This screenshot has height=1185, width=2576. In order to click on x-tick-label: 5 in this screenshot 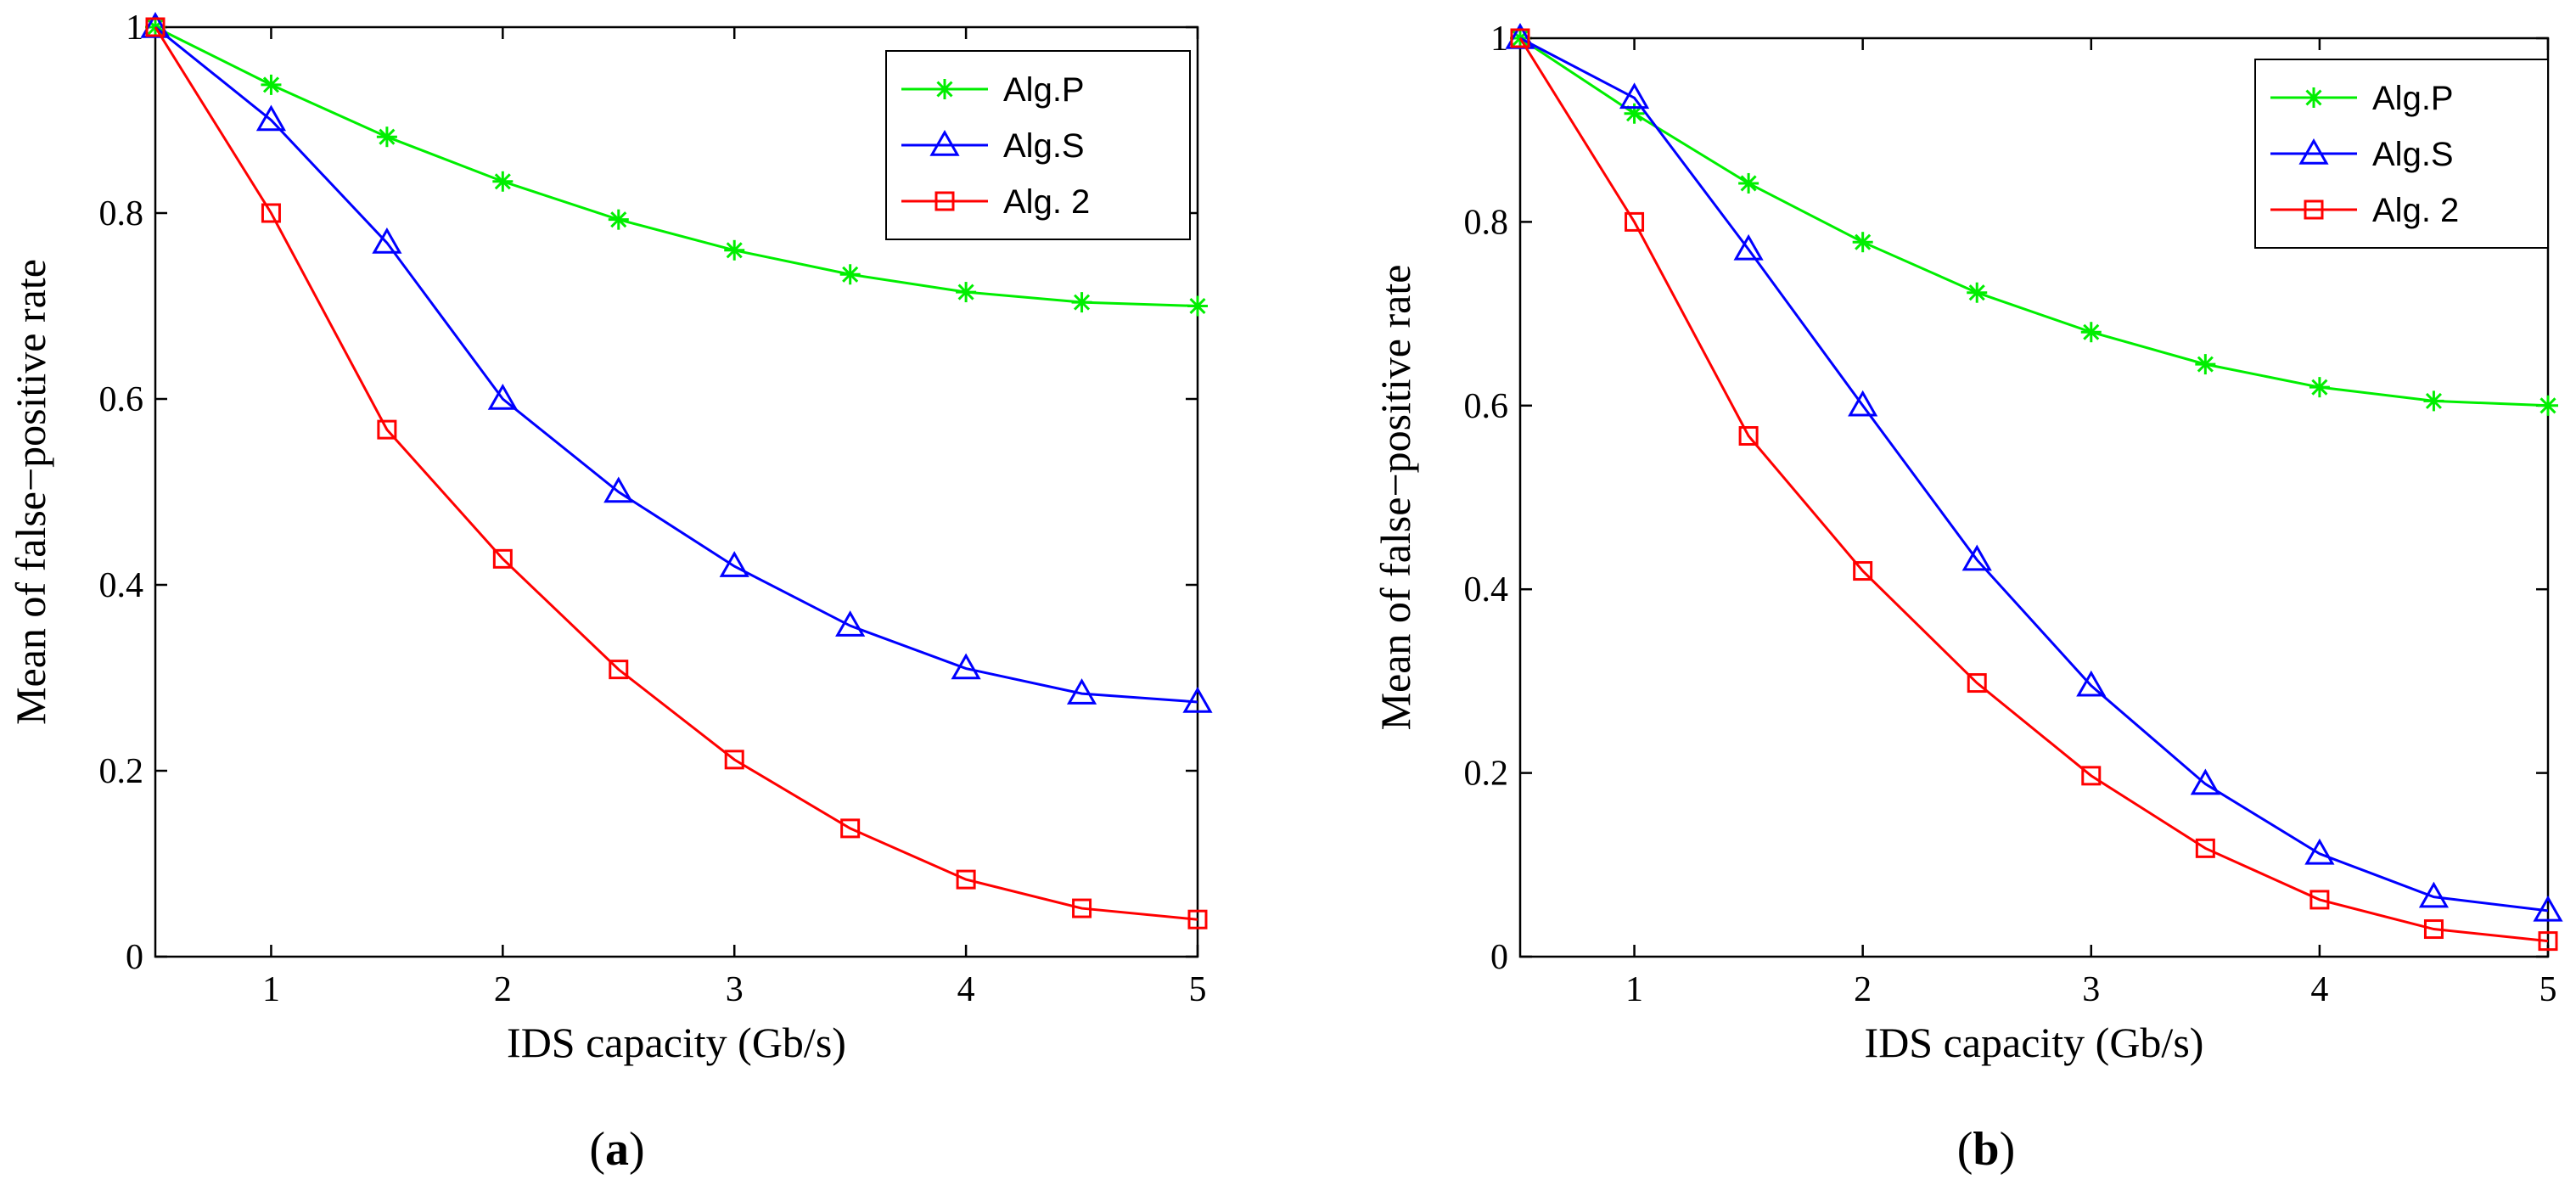, I will do `click(2548, 989)`.